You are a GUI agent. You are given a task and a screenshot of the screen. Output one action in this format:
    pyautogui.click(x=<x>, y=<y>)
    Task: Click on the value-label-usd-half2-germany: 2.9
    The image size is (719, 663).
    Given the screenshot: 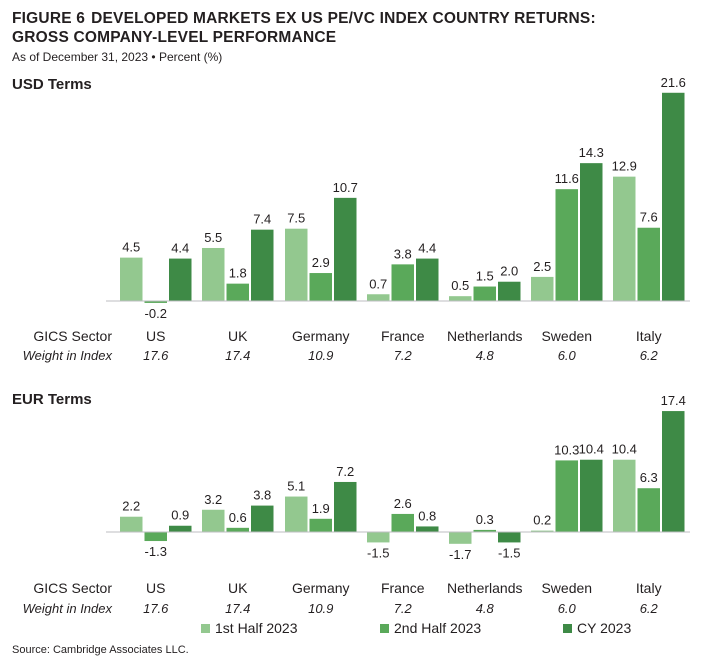 What is the action you would take?
    pyautogui.click(x=321, y=262)
    